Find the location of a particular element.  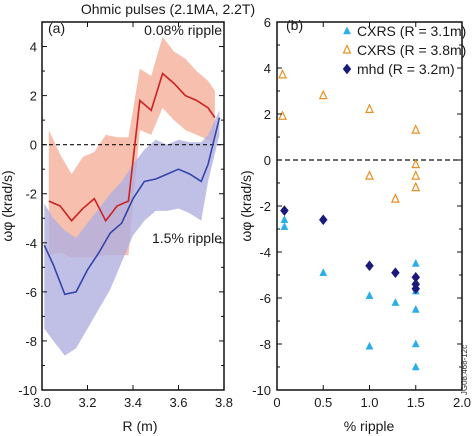

x-tick-label: 1.5 is located at coordinates (416, 402).